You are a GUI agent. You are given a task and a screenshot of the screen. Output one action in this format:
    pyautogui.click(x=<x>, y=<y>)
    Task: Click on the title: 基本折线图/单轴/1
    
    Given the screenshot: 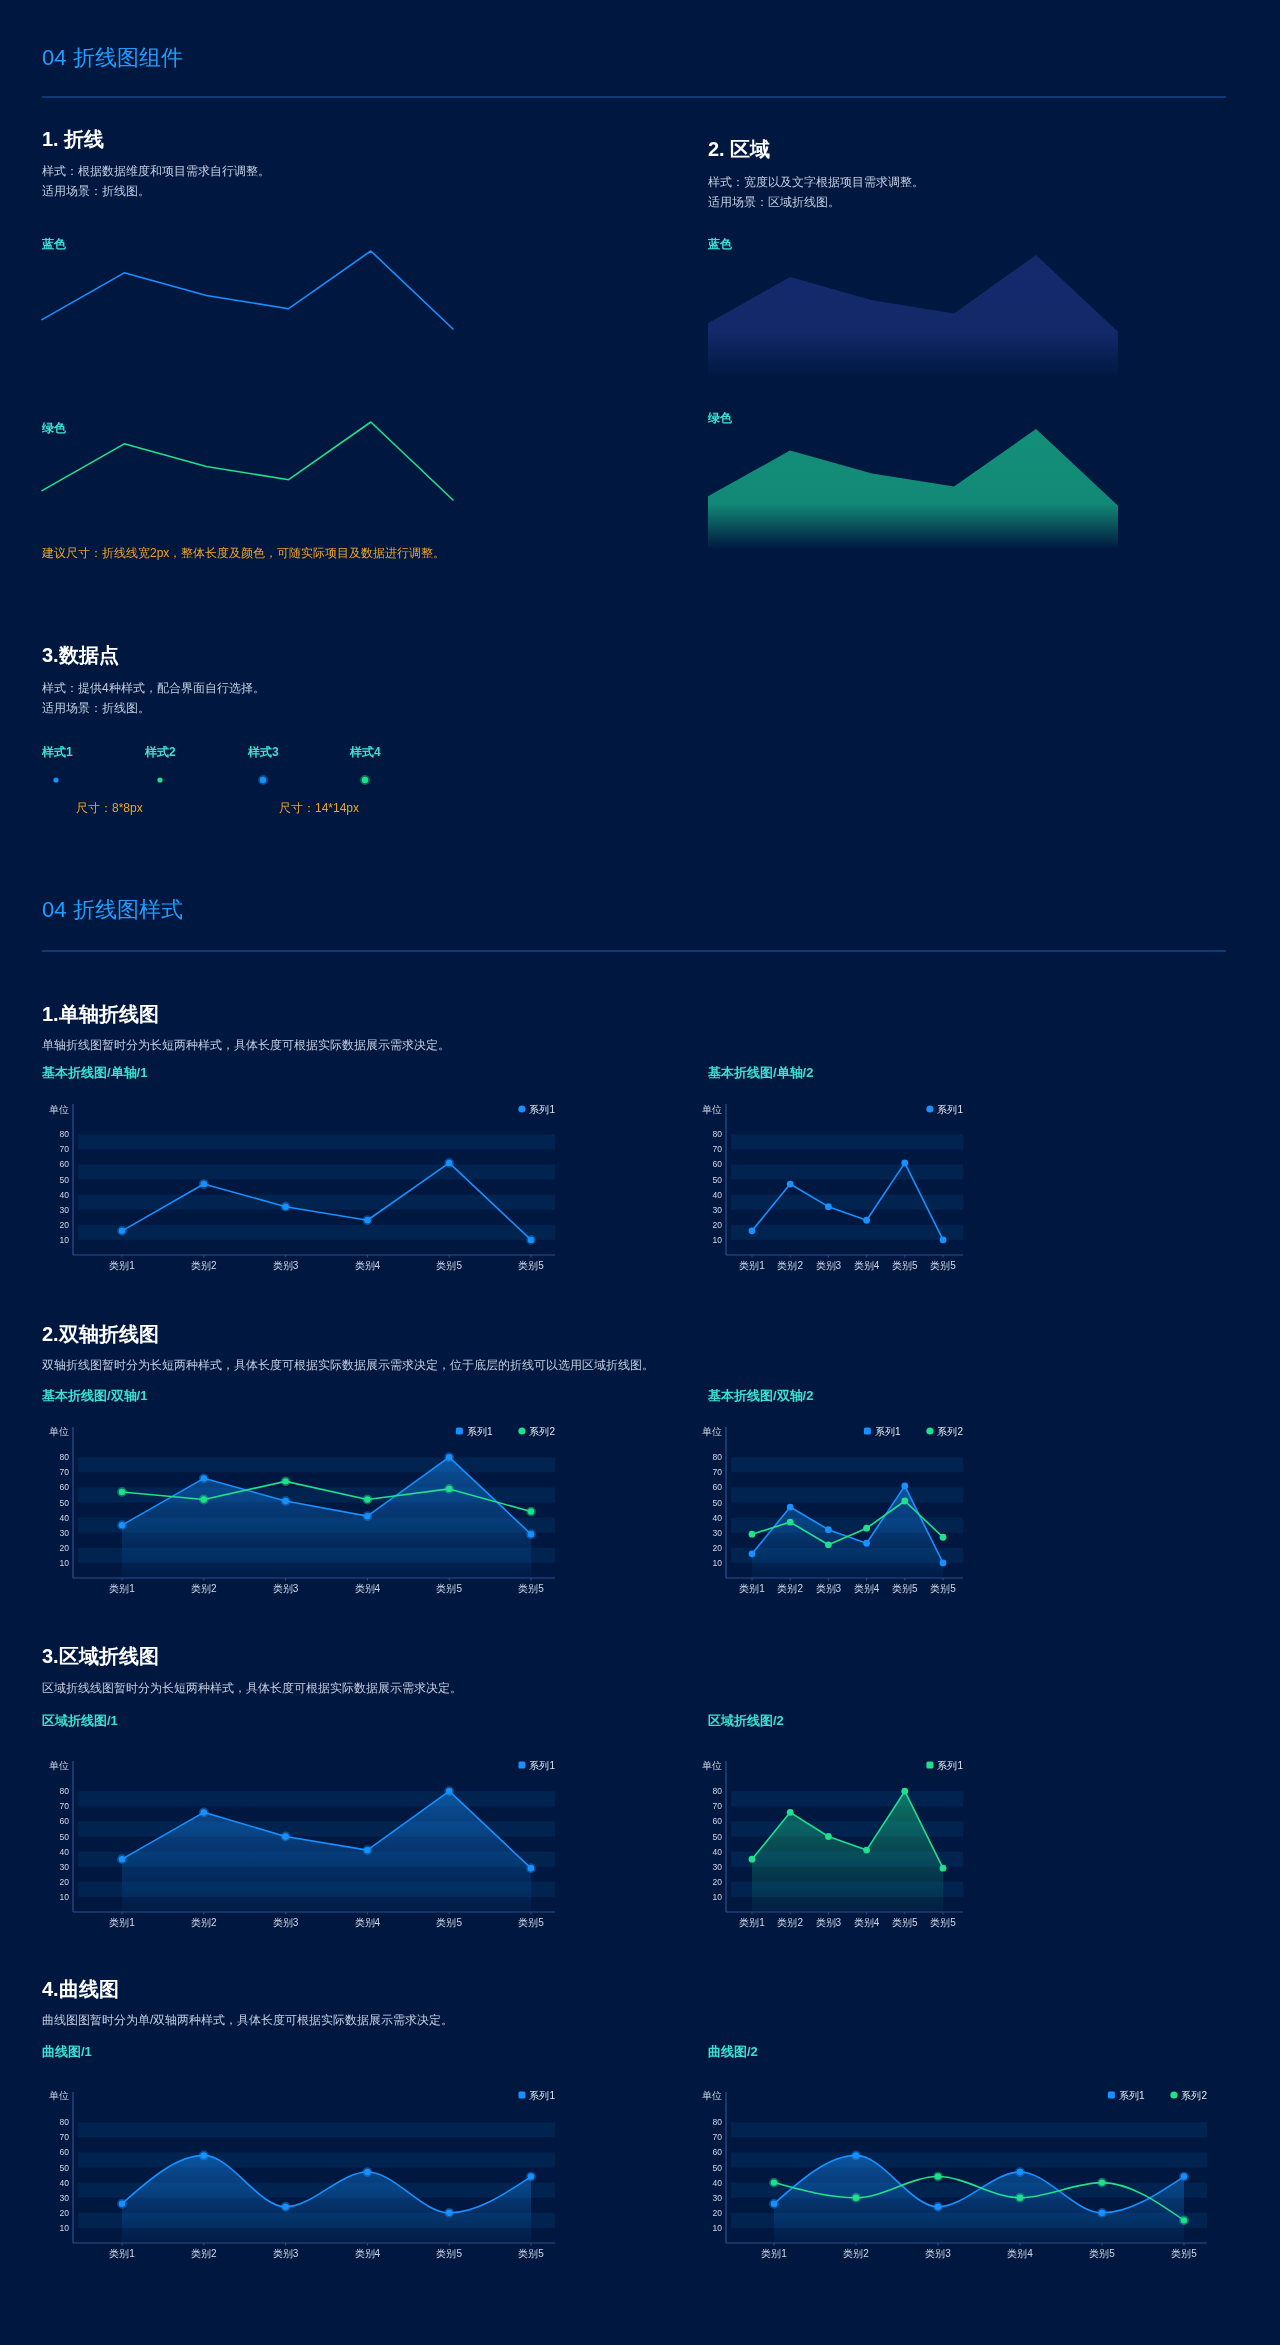 What is the action you would take?
    pyautogui.click(x=95, y=1072)
    